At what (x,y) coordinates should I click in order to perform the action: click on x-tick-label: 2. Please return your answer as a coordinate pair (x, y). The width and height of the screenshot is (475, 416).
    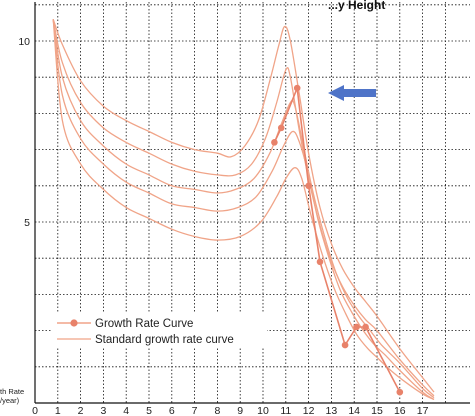
    Looking at the image, I should click on (81, 410).